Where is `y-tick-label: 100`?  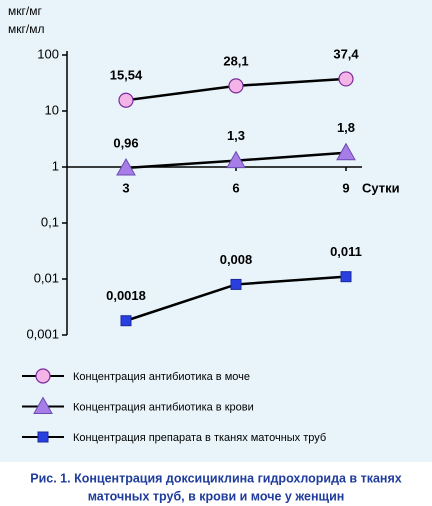
y-tick-label: 100 is located at coordinates (48, 53).